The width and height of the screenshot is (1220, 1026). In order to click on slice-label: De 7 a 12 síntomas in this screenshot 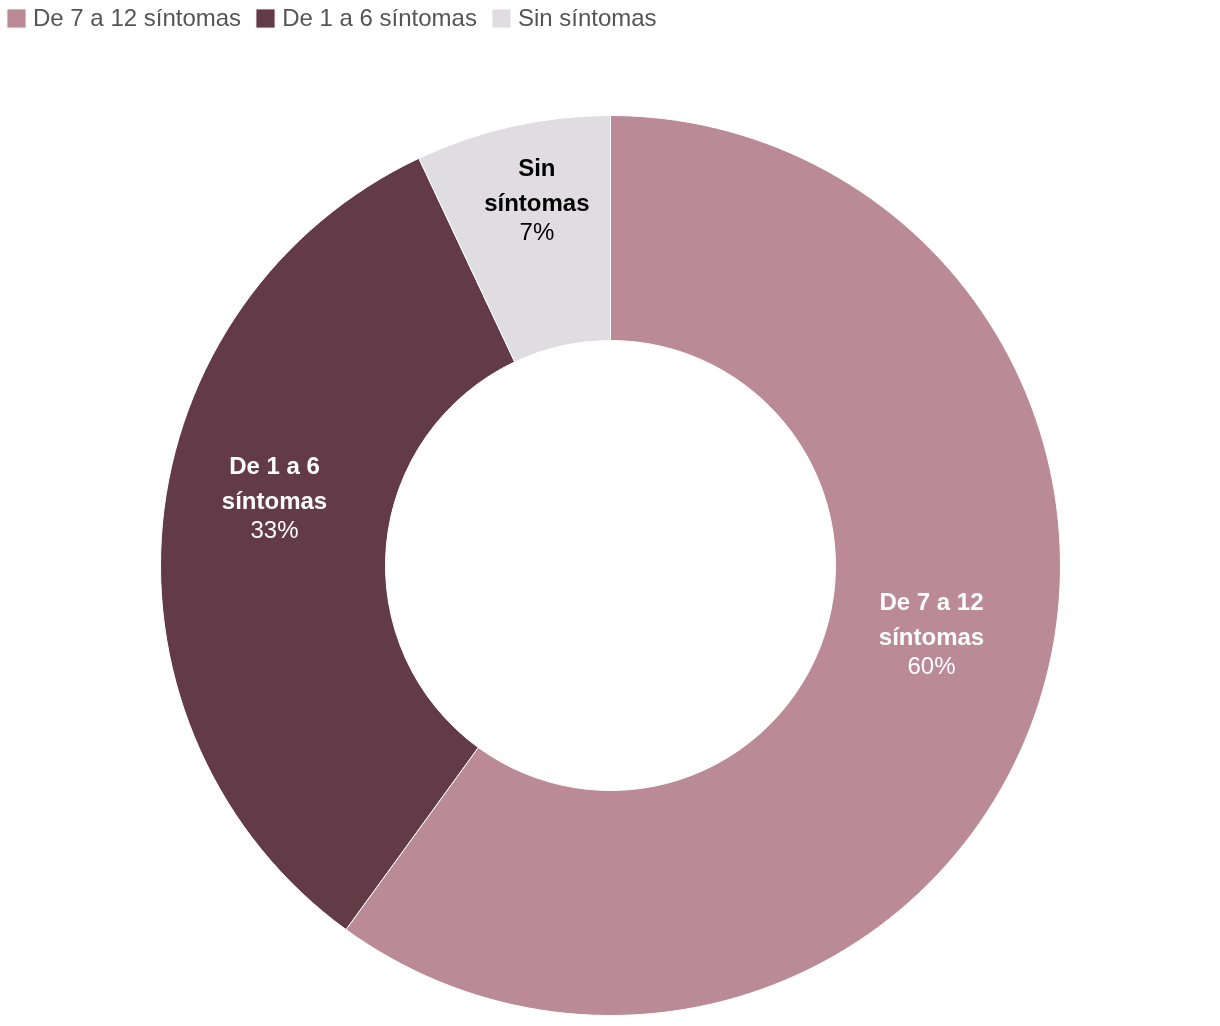, I will do `click(931, 618)`.